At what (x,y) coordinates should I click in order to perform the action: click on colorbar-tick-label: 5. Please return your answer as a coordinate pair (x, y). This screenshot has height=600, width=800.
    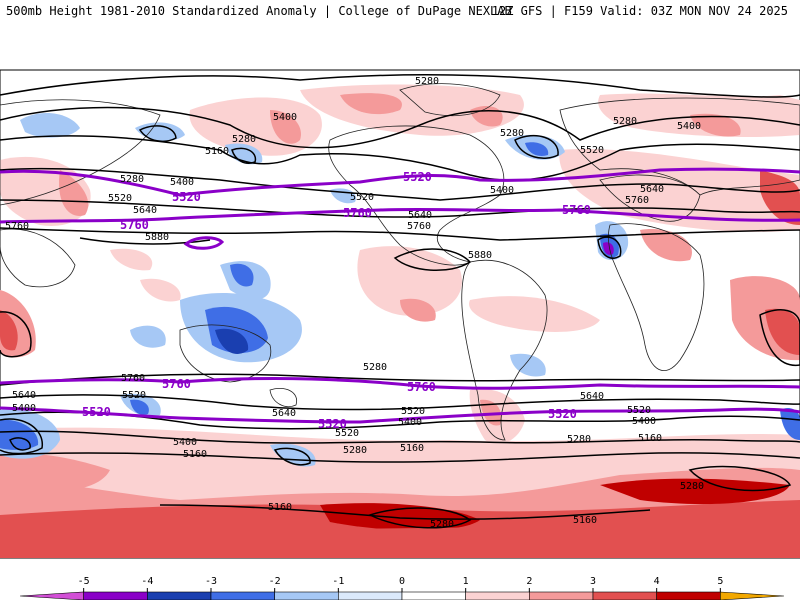
    Looking at the image, I should click on (720, 581).